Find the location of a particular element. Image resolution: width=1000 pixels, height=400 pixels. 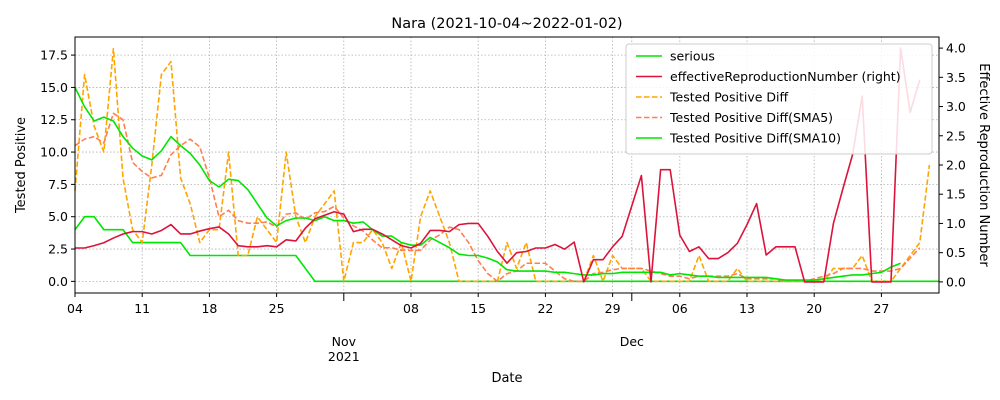

legend-label-4: Tested Positive Diff(SMA5) is located at coordinates (751, 117).